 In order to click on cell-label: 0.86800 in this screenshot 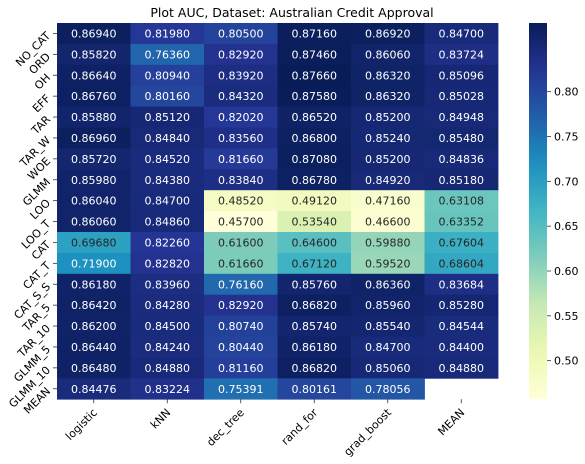, I will do `click(315, 138)`.